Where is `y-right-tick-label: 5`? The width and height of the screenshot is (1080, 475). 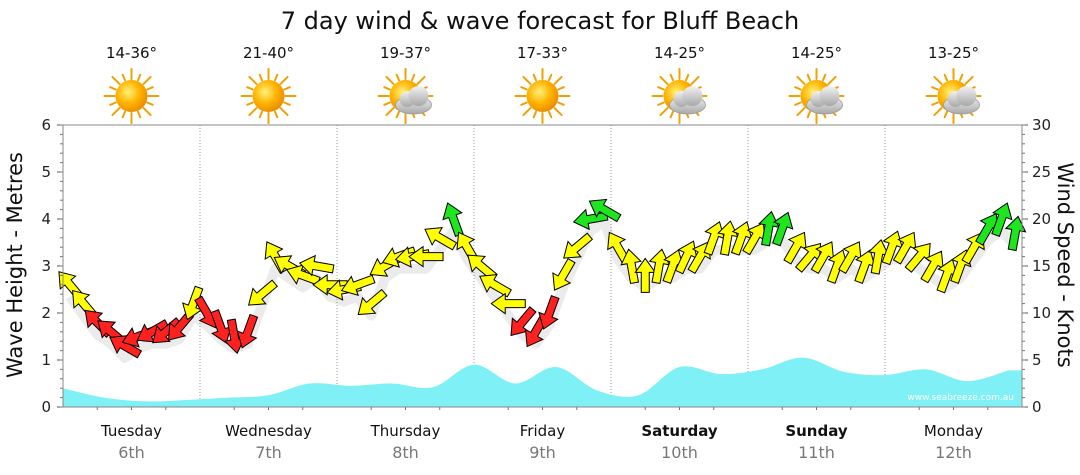
y-right-tick-label: 5 is located at coordinates (1037, 360).